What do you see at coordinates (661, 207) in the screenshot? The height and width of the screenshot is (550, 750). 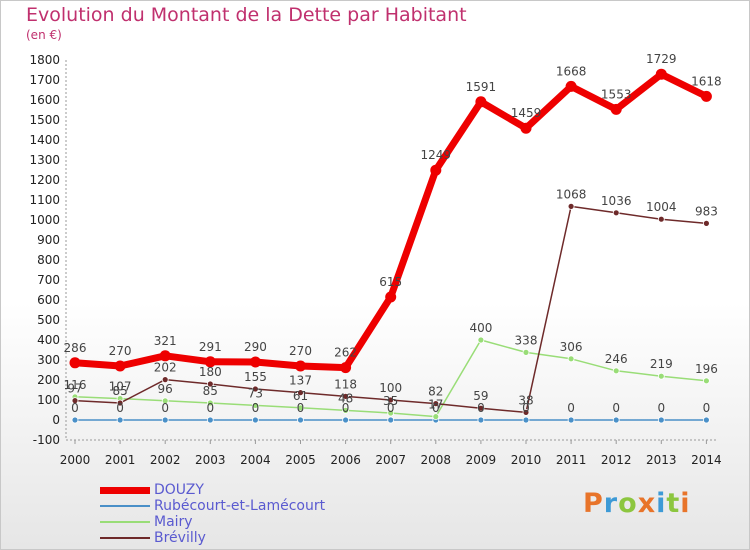 I see `data-label-br-villy: 1004` at bounding box center [661, 207].